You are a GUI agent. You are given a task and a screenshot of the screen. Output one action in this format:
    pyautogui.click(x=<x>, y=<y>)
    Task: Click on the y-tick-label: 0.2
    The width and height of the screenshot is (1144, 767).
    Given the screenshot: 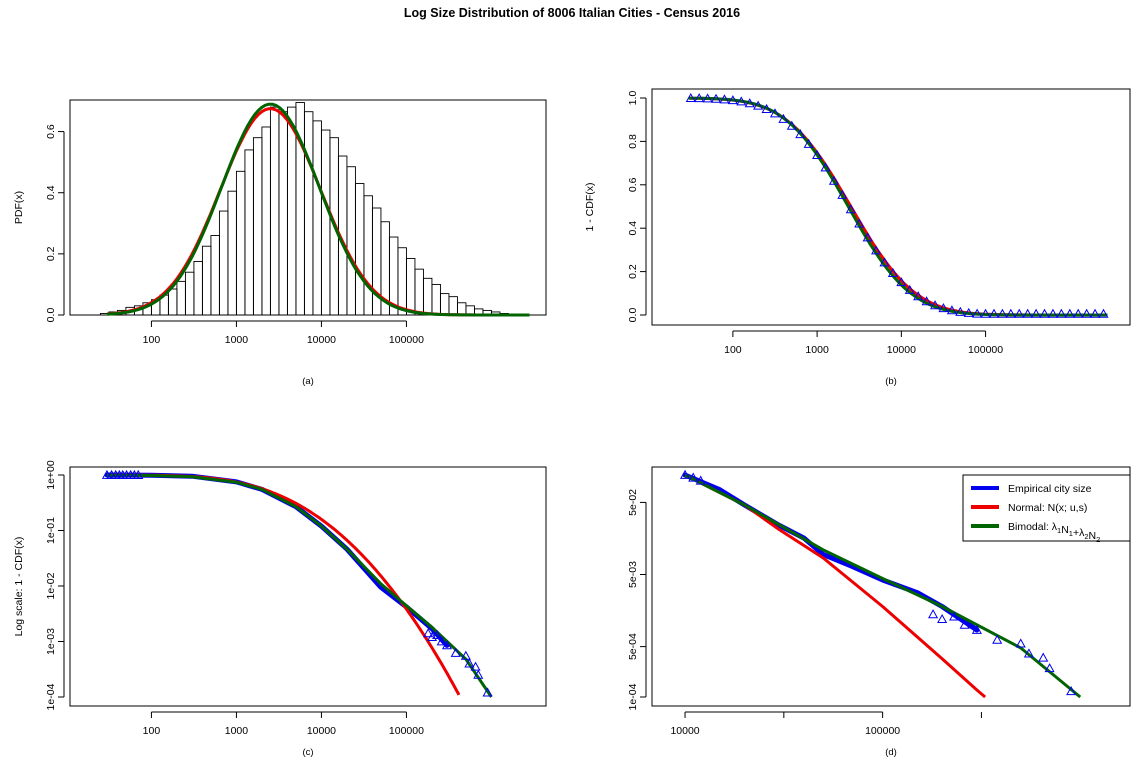 What is the action you would take?
    pyautogui.click(x=633, y=271)
    